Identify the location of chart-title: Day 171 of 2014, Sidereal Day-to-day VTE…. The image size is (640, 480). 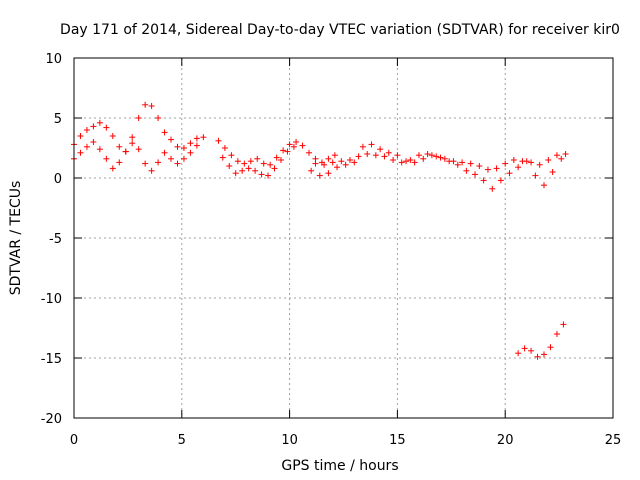
(340, 30).